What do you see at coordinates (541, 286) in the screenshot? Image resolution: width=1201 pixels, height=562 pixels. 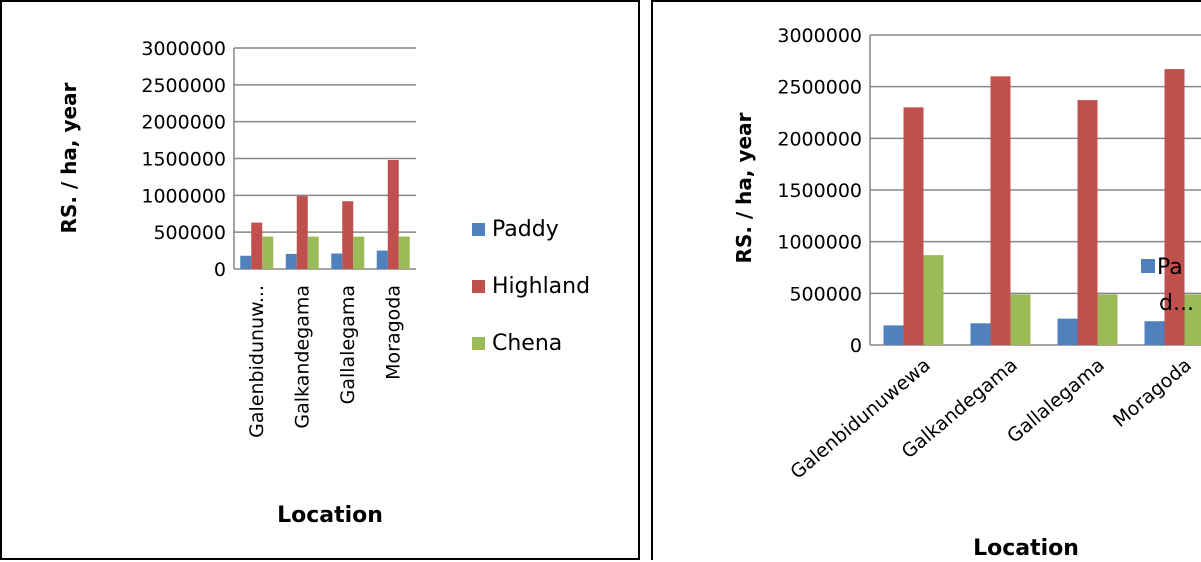 I see `legend-label: Highland` at bounding box center [541, 286].